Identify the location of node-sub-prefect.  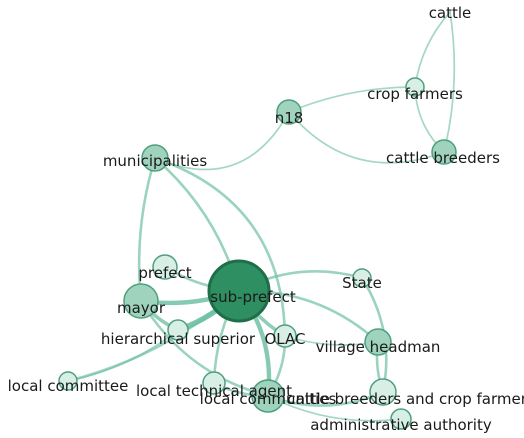
(239, 291).